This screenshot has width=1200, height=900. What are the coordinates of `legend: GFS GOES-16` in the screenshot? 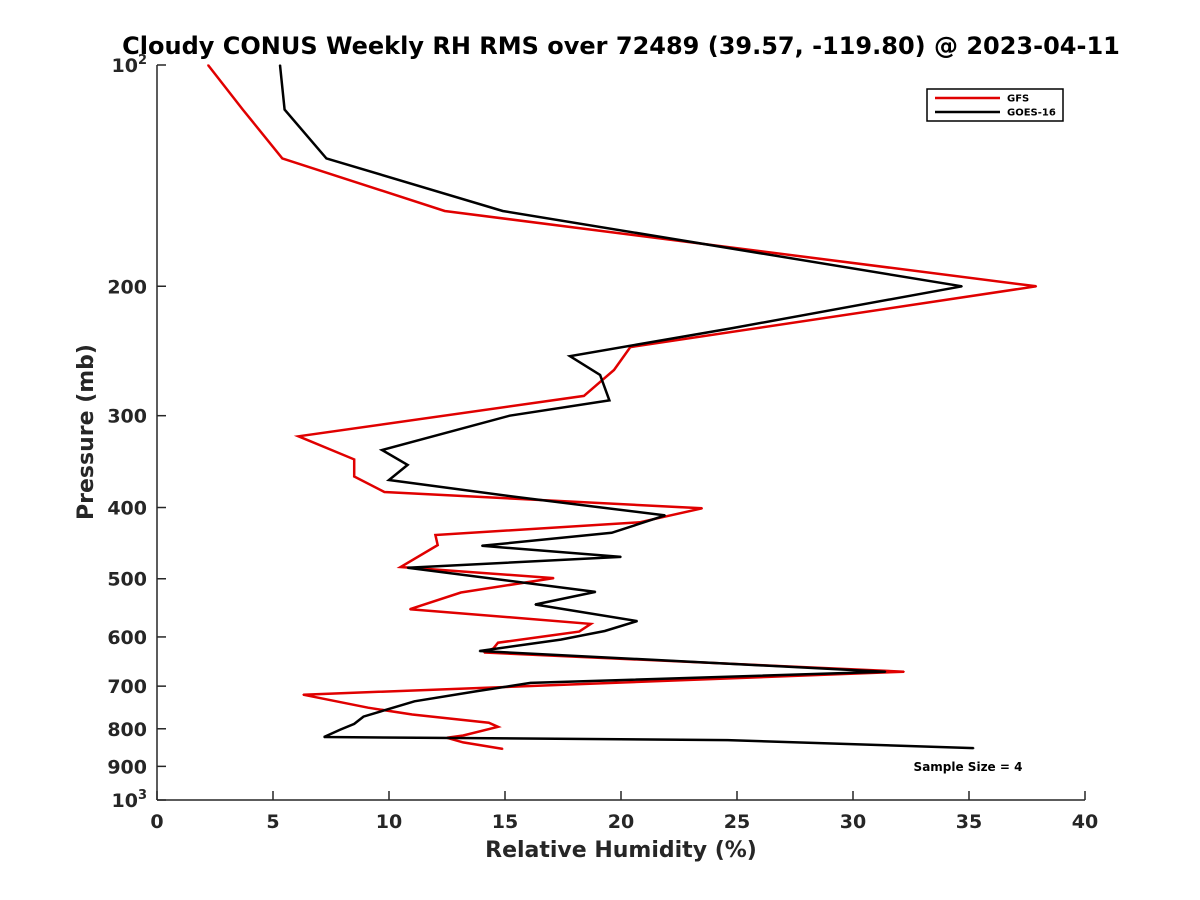 It's located at (995, 105).